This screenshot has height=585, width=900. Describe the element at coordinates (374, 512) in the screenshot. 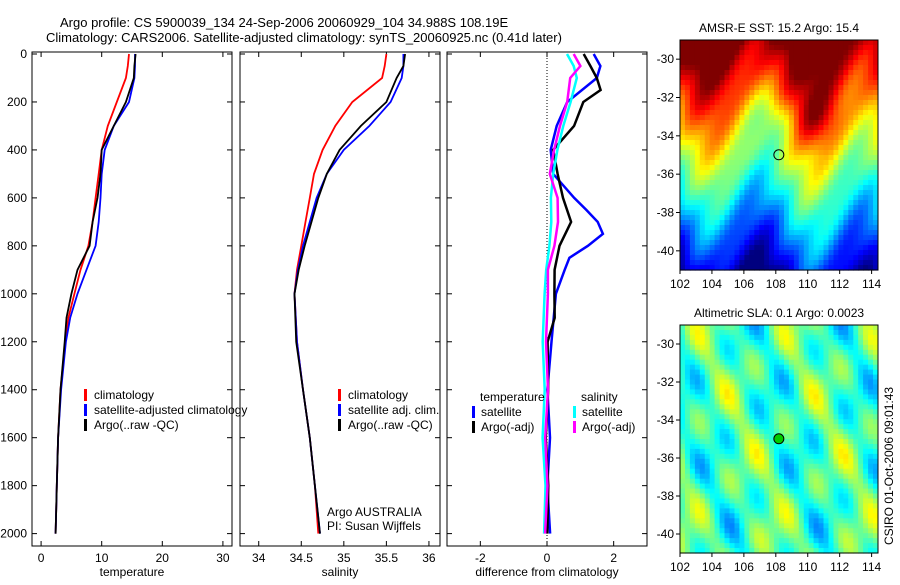

I see `annotation-text: Argo AUSTRALIA` at that location.